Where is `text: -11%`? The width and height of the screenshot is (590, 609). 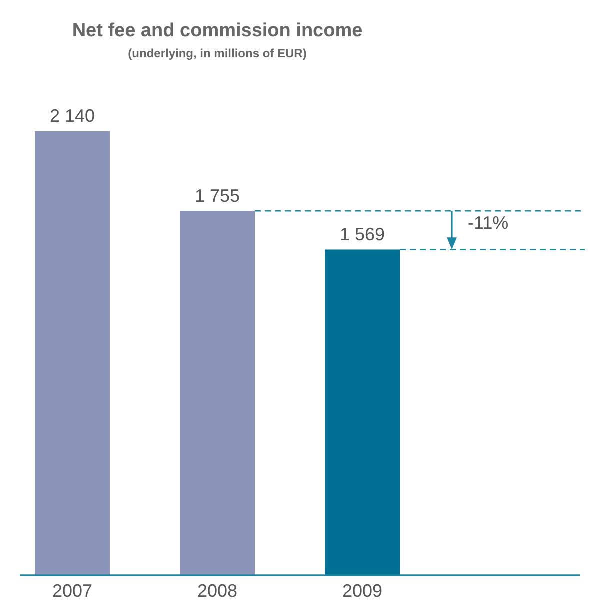
text: -11% is located at coordinates (488, 223).